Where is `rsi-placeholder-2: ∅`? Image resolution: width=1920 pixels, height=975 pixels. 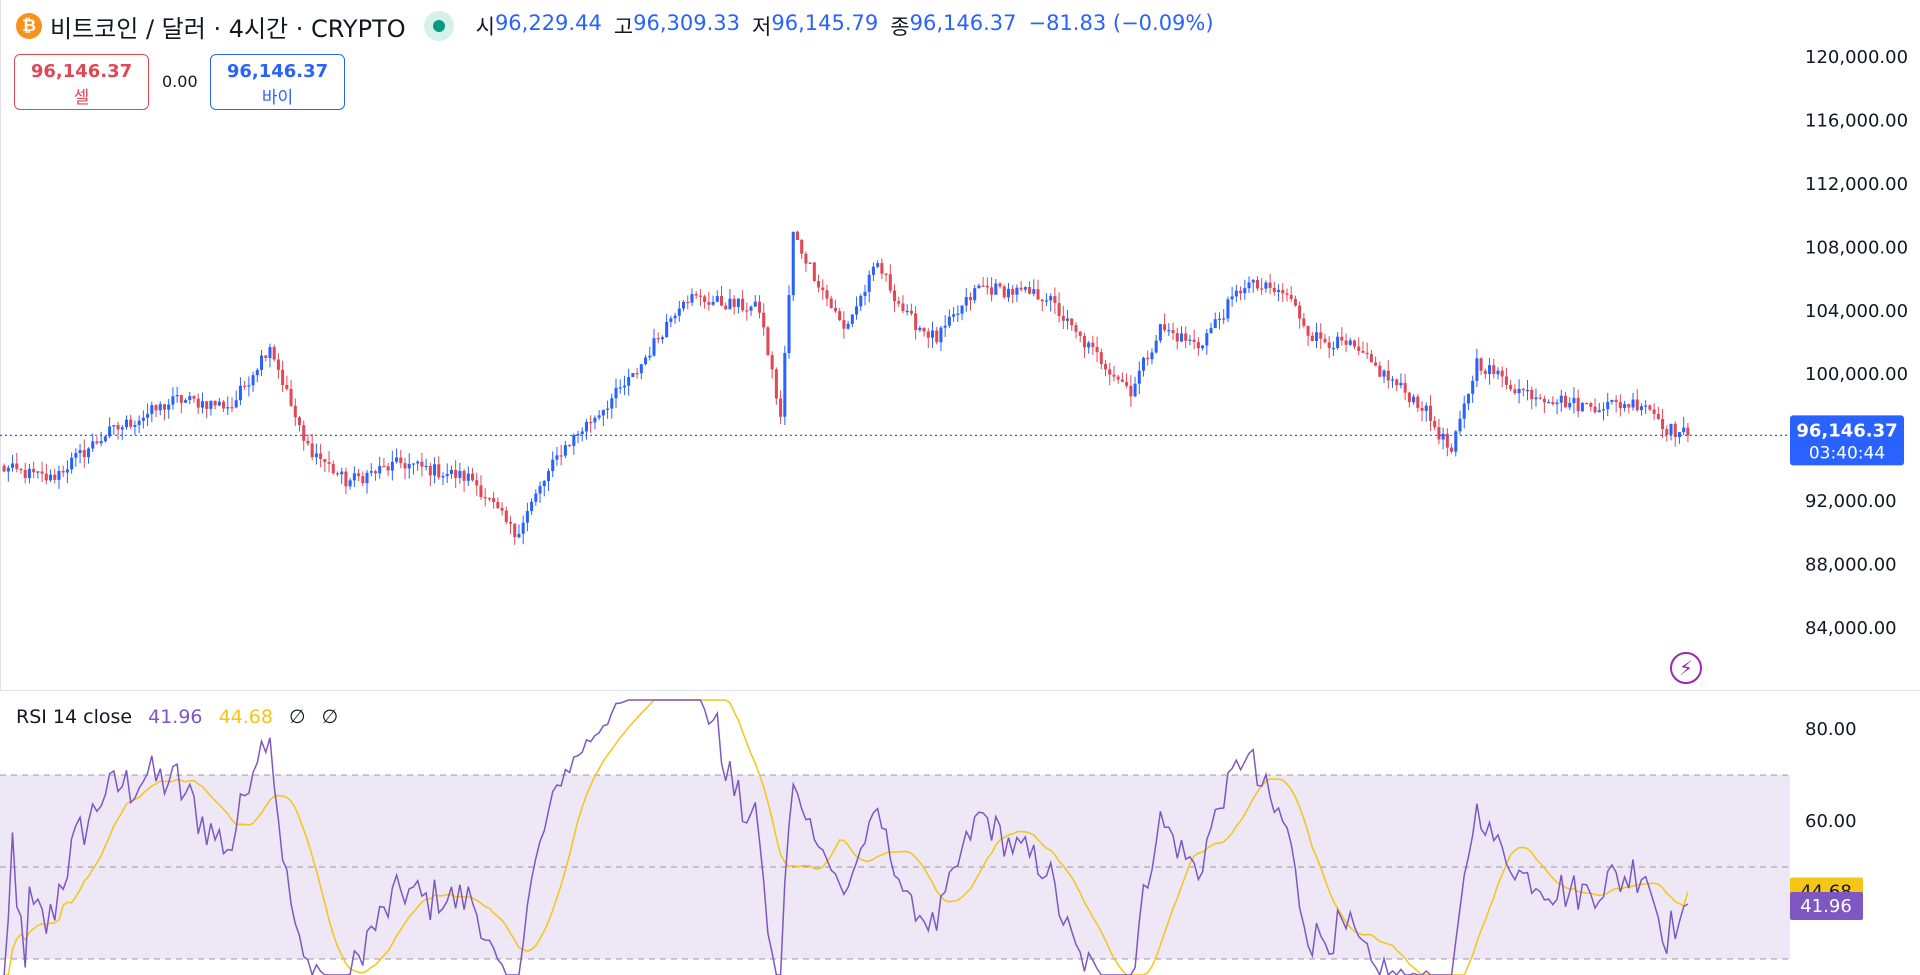 rsi-placeholder-2: ∅ is located at coordinates (330, 717).